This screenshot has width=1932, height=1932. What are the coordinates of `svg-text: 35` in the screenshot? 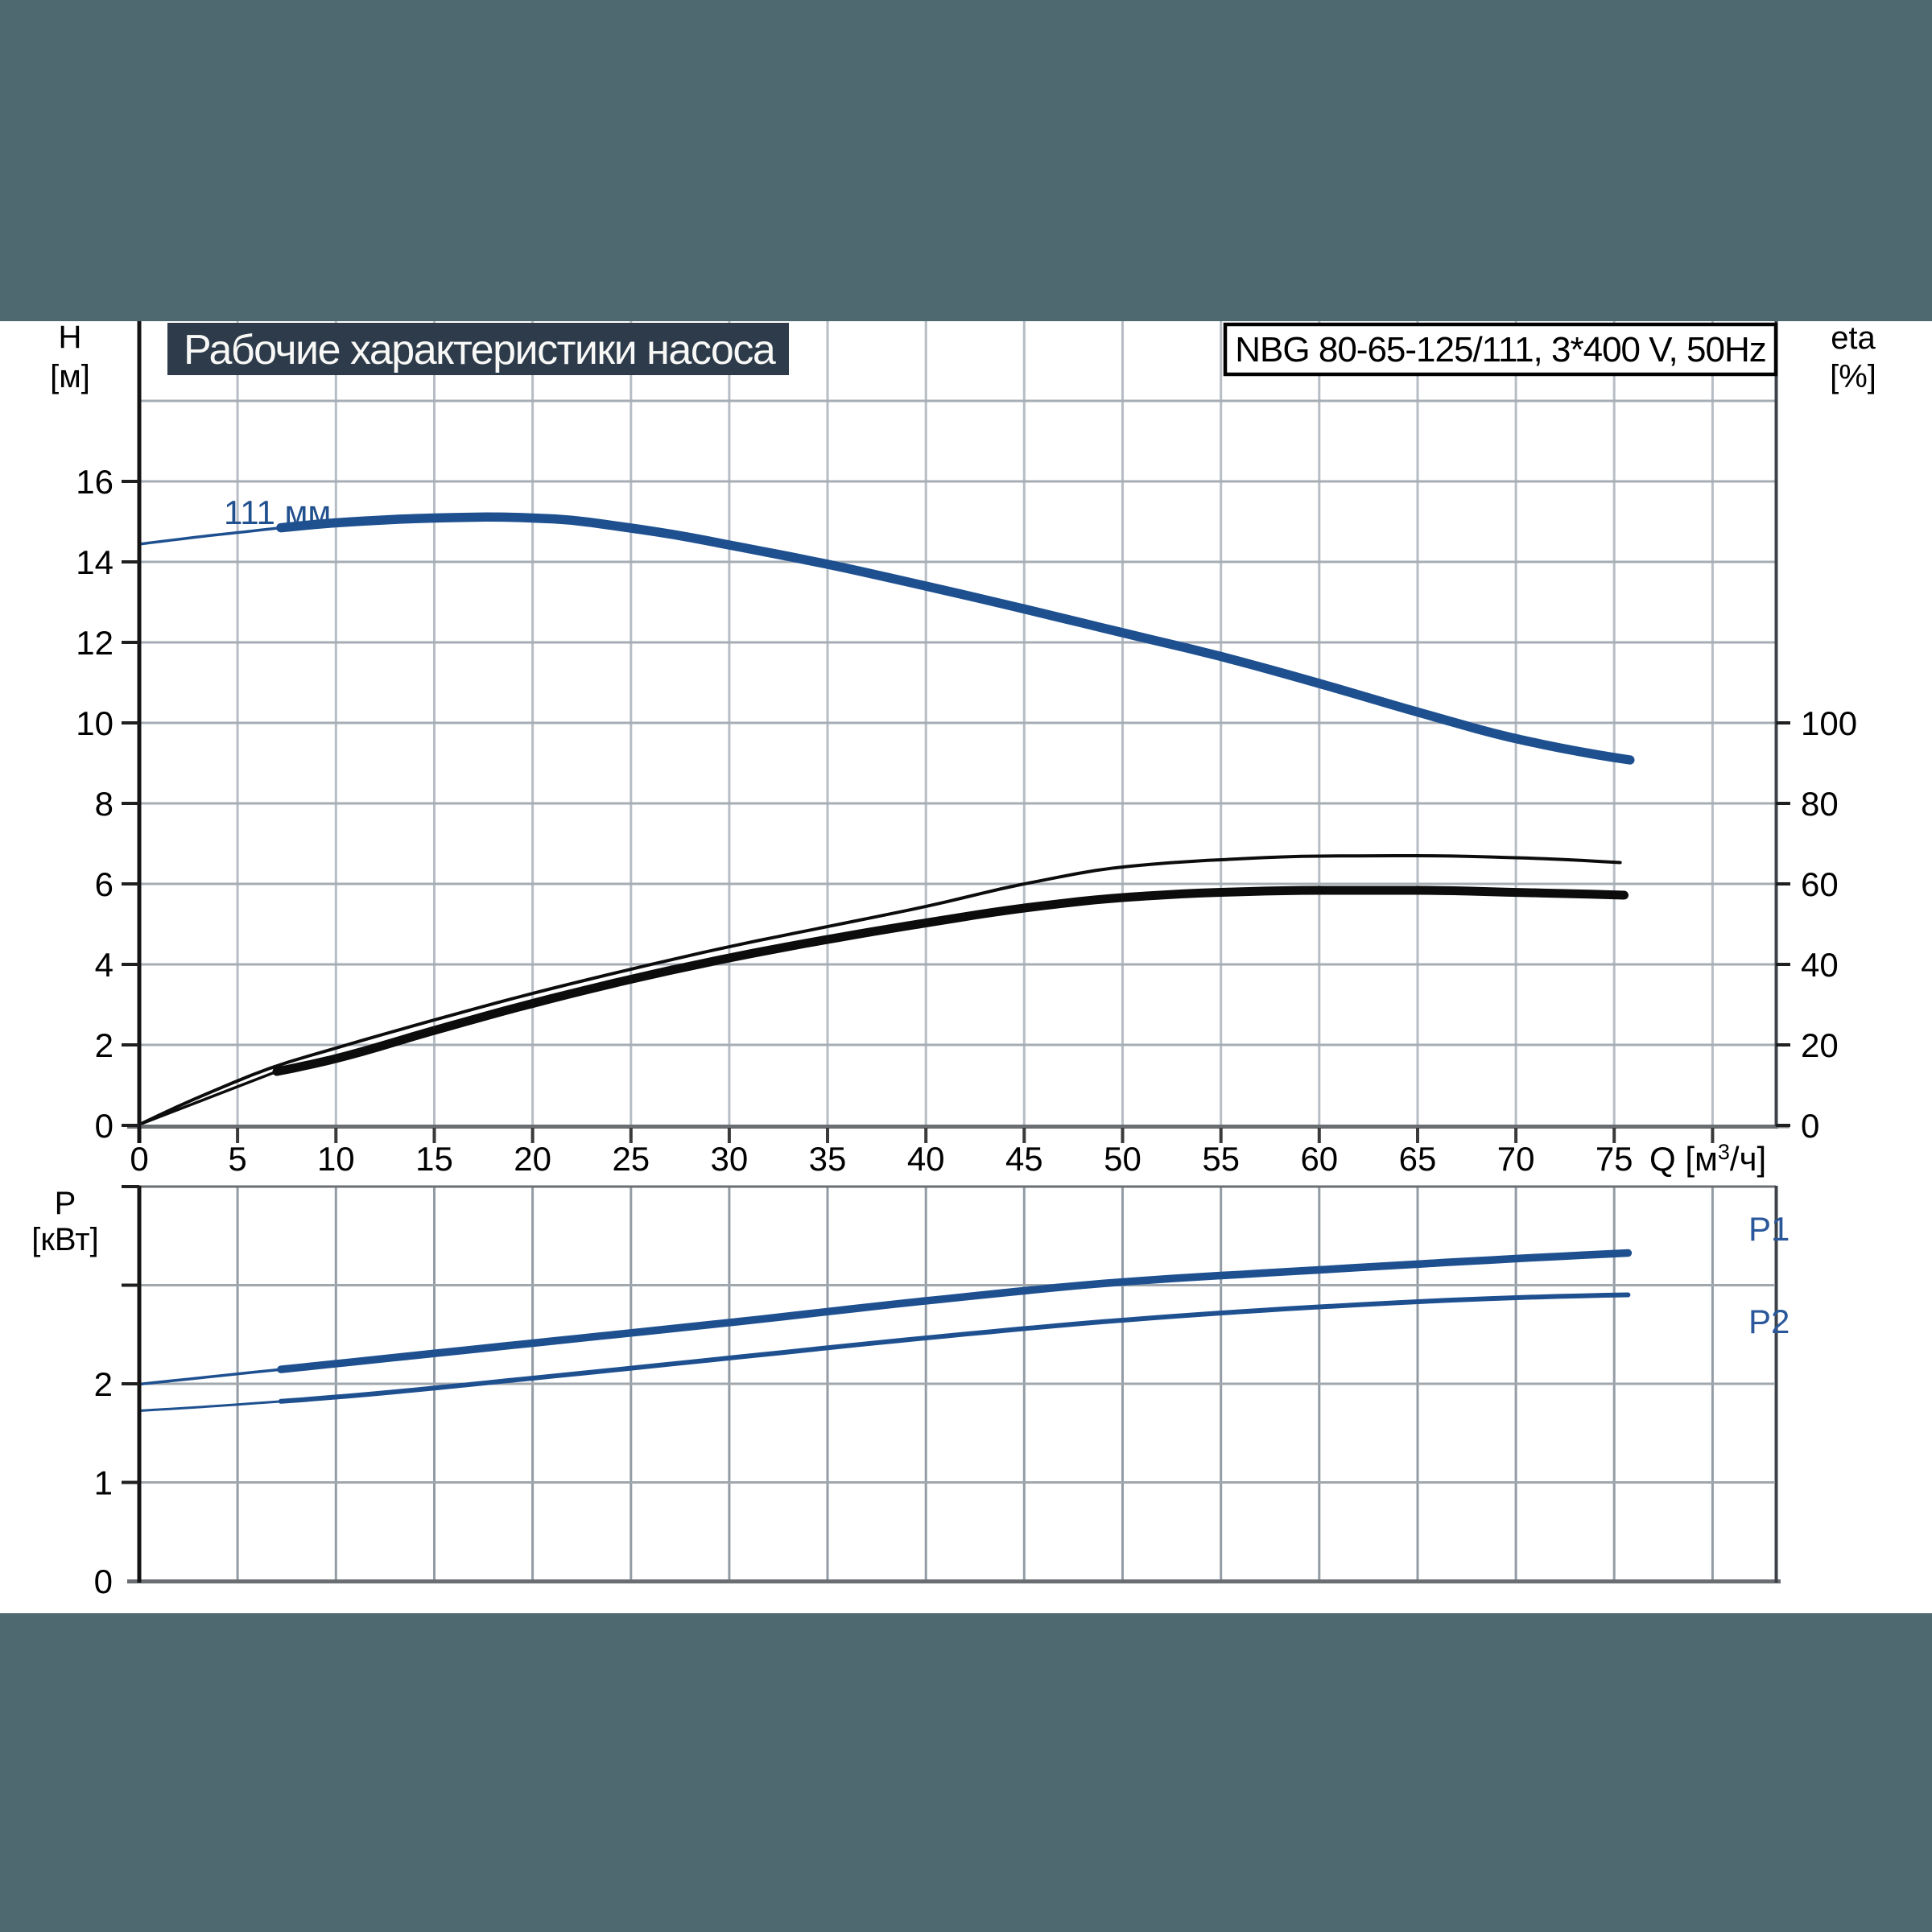 It's located at (828, 1159).